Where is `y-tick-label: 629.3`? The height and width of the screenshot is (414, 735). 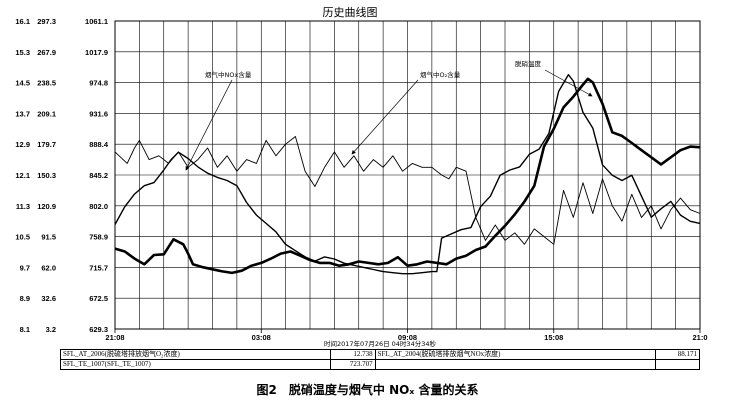
y-tick-label: 629.3 is located at coordinates (98, 329).